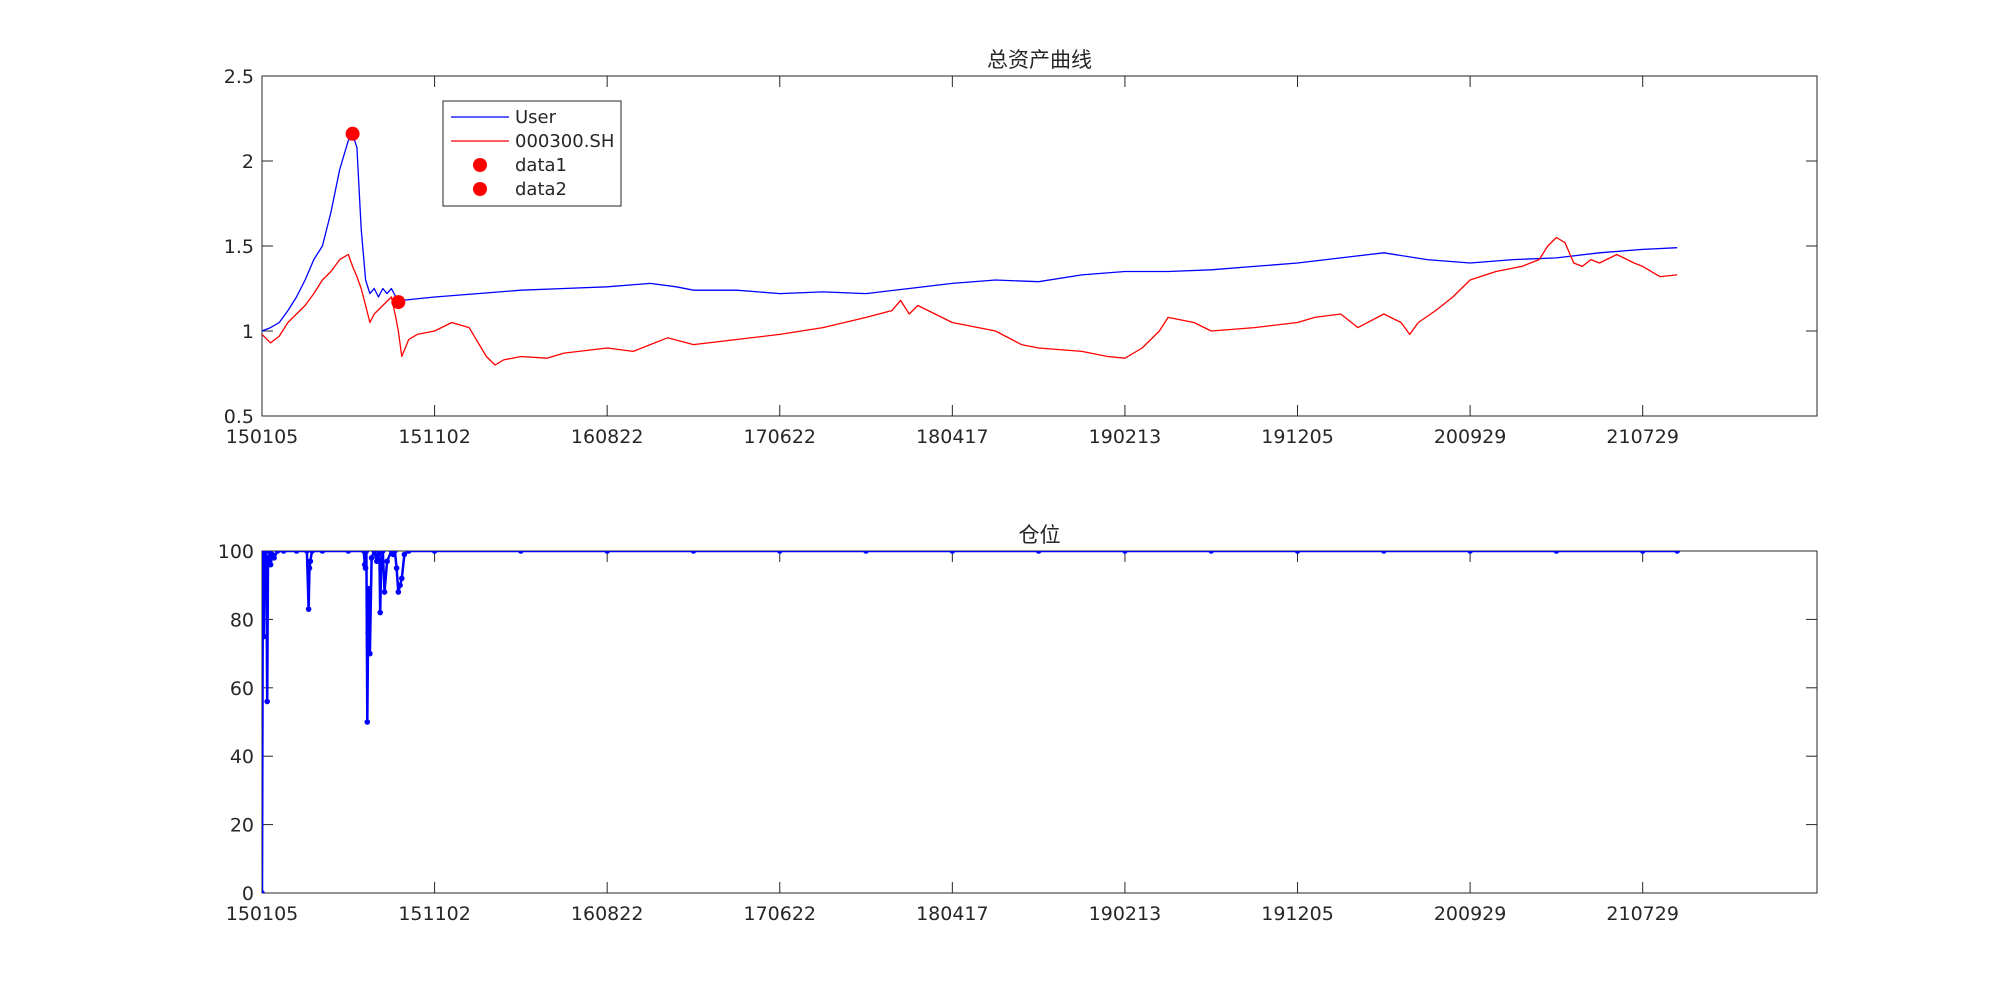  Describe the element at coordinates (1470, 437) in the screenshot. I see `x-tick-label: 200929` at that location.